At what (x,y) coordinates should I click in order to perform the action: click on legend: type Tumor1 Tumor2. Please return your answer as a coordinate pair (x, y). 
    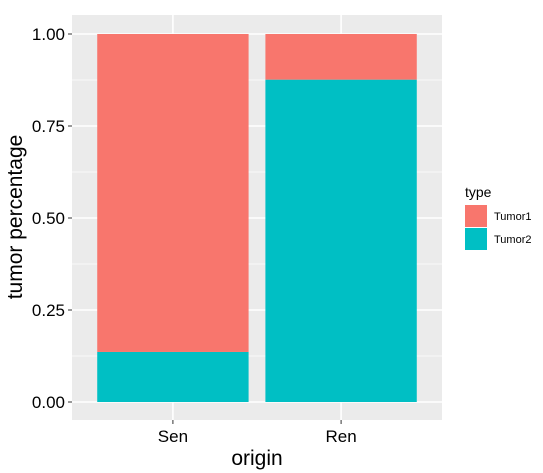
    Looking at the image, I should click on (498, 217).